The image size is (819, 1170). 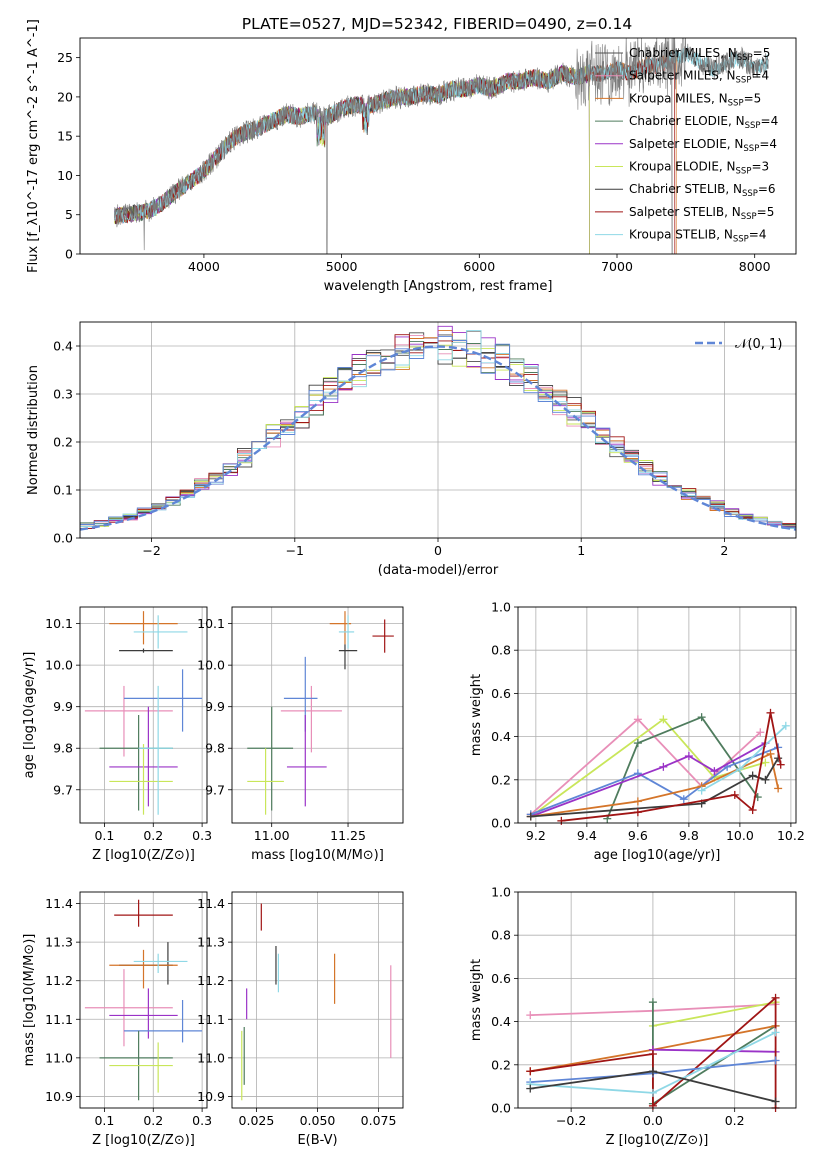 What do you see at coordinates (342, 266) in the screenshot?
I see `x-tick-label: 5000` at bounding box center [342, 266].